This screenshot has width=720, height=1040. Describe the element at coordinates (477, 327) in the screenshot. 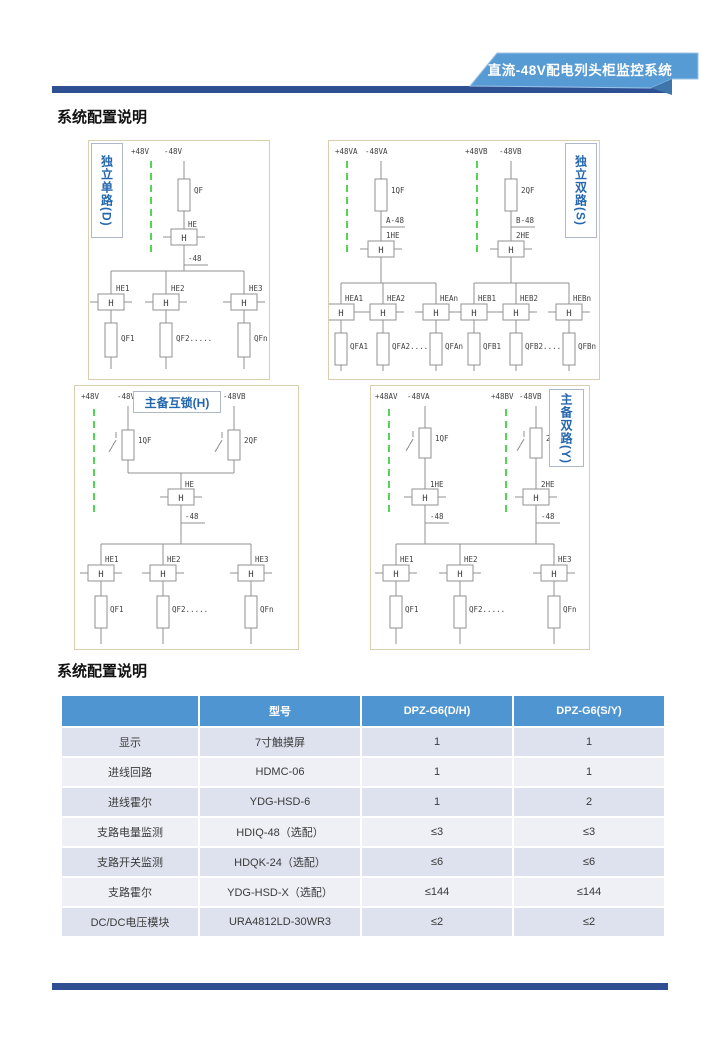

I see `branch: HEB1 H QFB1` at that location.